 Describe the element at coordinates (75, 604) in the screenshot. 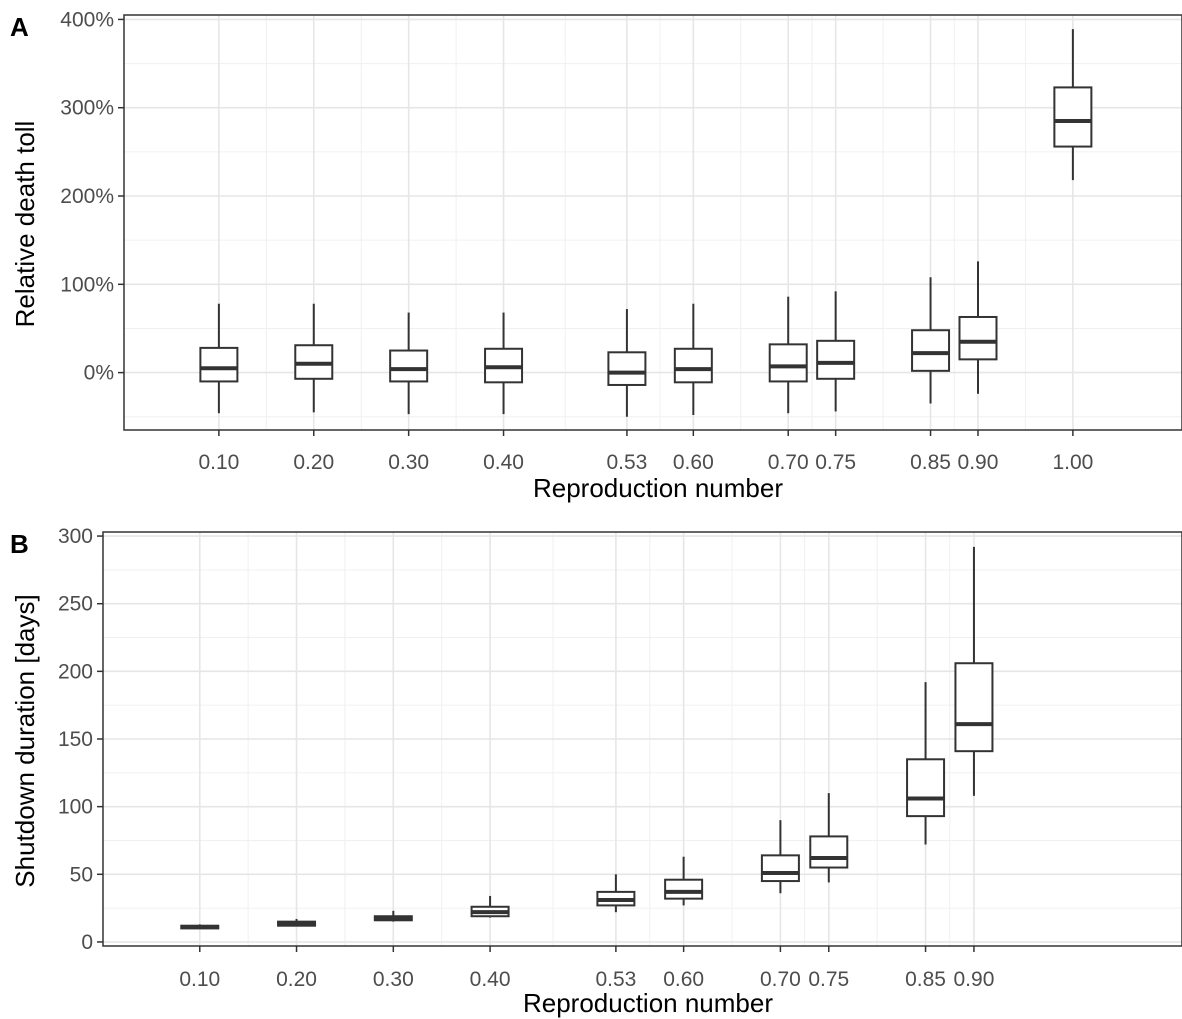

I see `y-tick-label: 250` at that location.